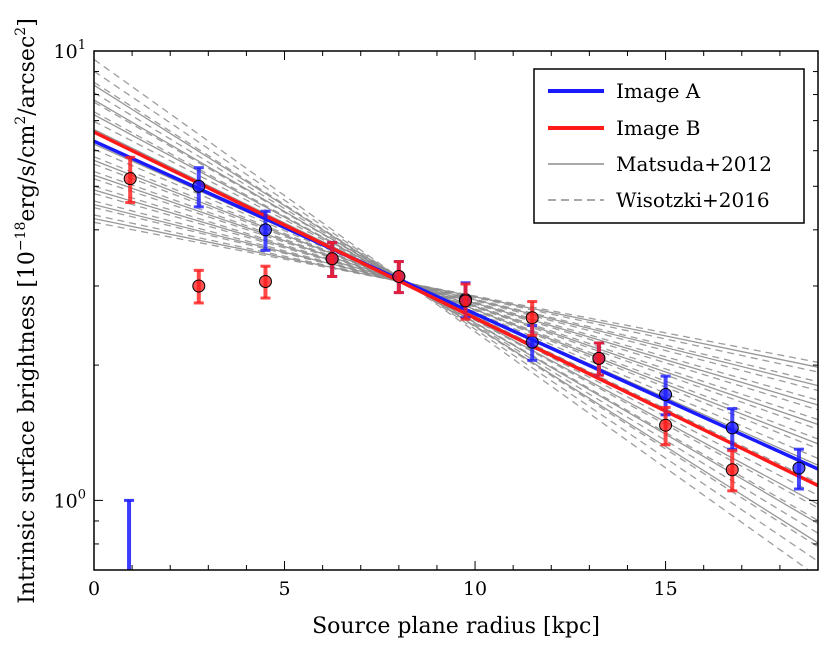 Image resolution: width=831 pixels, height=653 pixels. What do you see at coordinates (694, 164) in the screenshot?
I see `legend-label-matsuda: Matsuda+2012` at bounding box center [694, 164].